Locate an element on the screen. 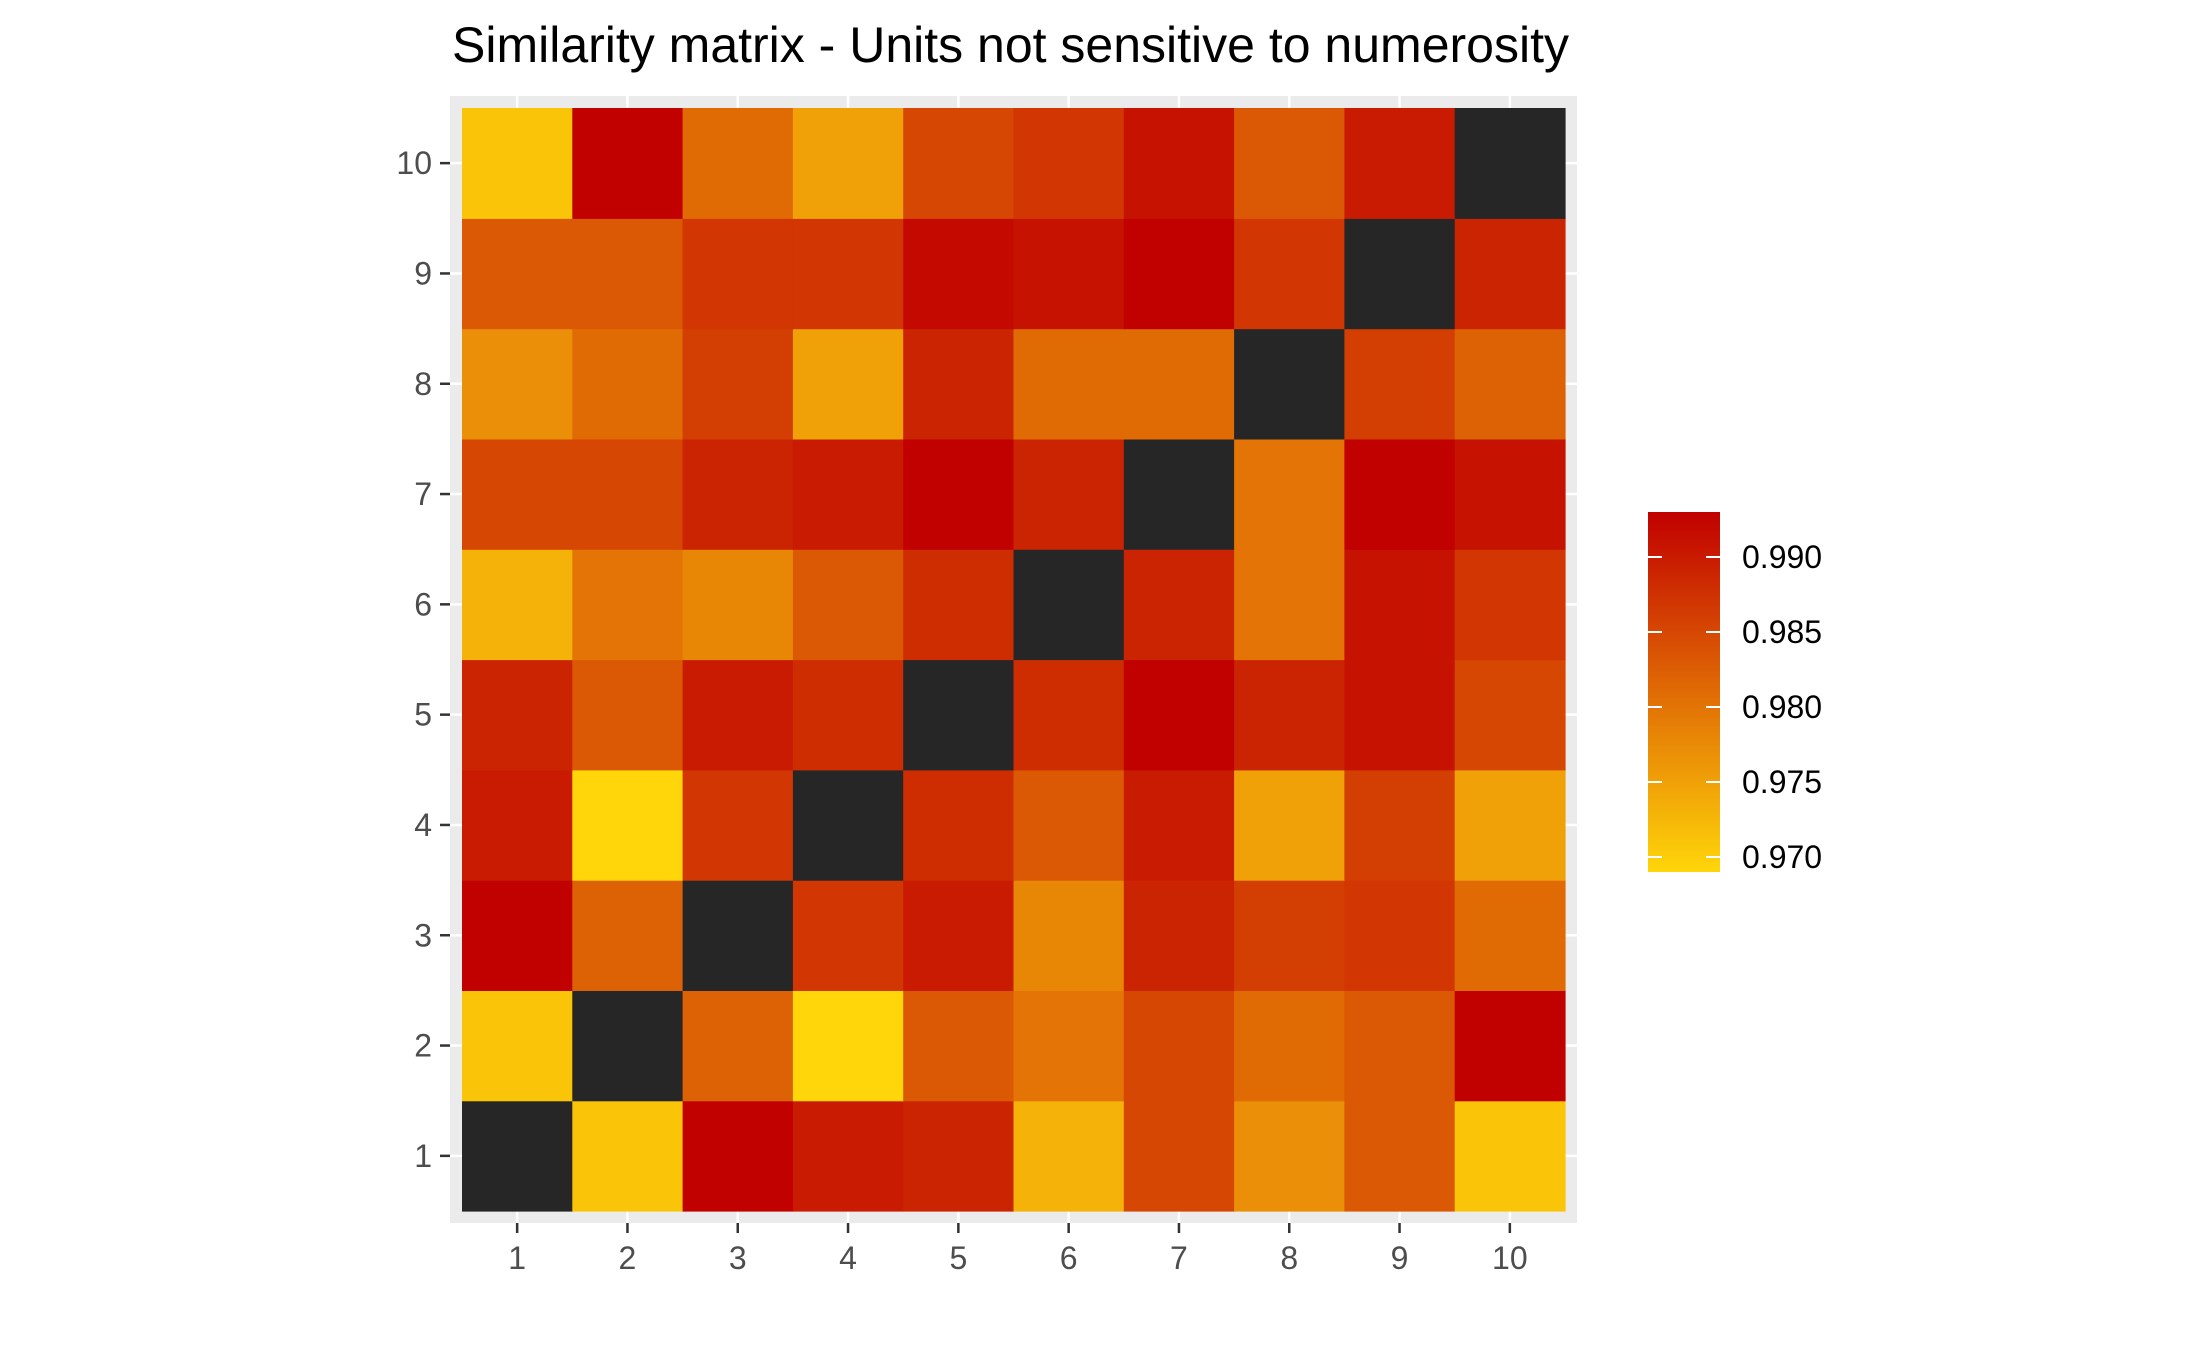  y-tick-label: 1 is located at coordinates (423, 1156).